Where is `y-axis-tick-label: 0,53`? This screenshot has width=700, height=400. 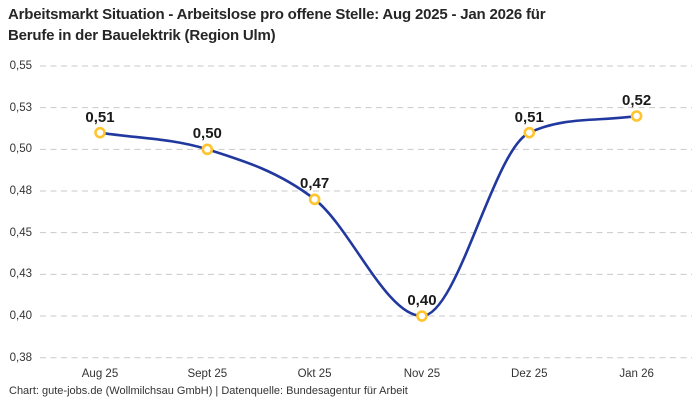
y-axis-tick-label: 0,53 is located at coordinates (20, 107).